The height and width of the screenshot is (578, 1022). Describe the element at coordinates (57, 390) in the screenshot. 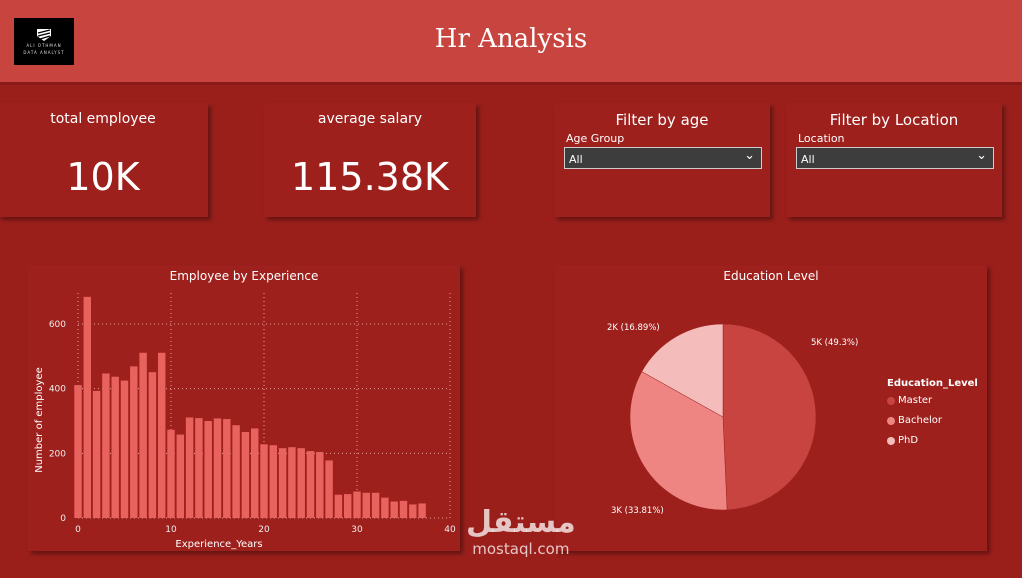

I see `y-tick-label: 400` at that location.